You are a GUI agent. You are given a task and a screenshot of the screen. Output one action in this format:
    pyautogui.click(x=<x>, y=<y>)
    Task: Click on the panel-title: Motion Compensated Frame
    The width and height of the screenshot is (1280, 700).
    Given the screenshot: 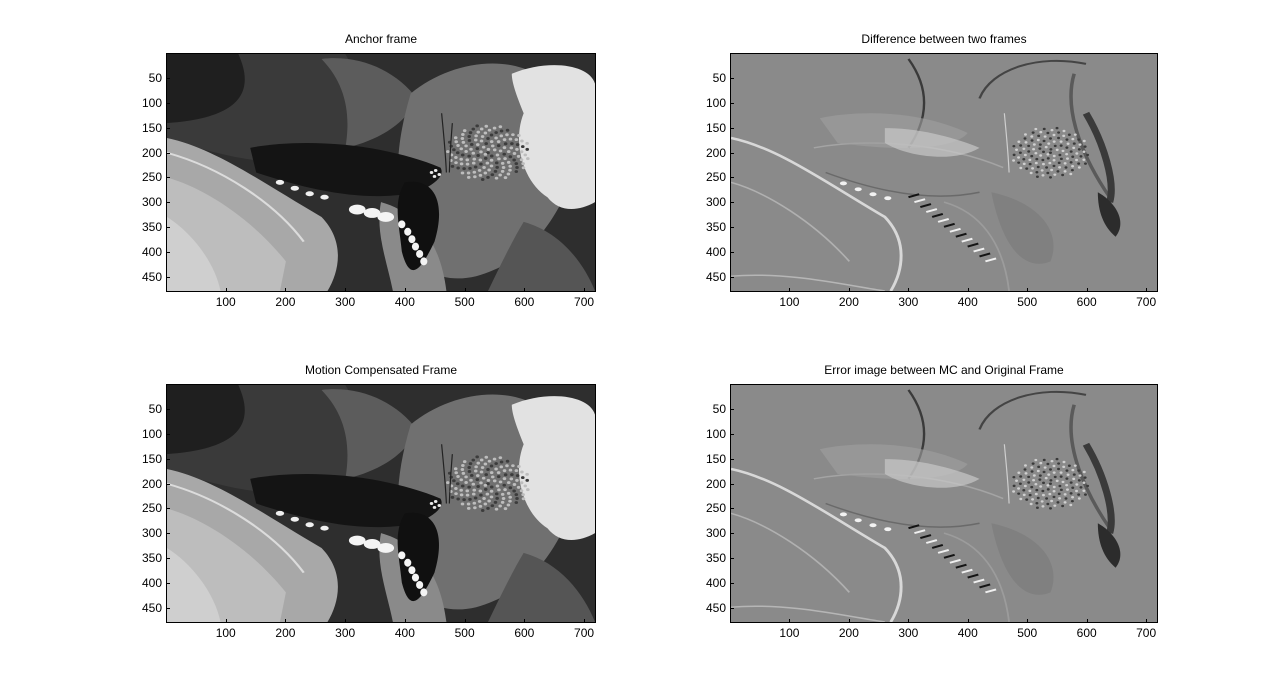 What is the action you would take?
    pyautogui.click(x=381, y=370)
    